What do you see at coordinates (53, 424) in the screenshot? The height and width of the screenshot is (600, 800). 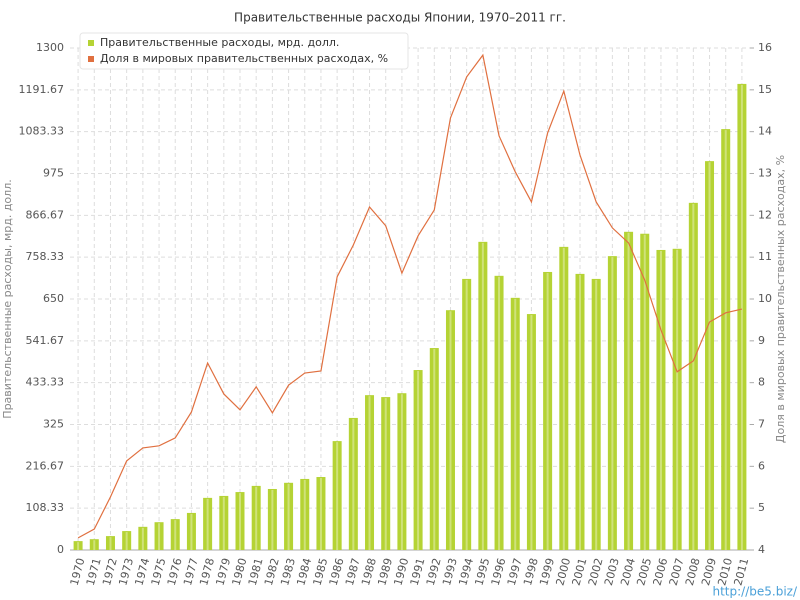 I see `y-tick-label: 325` at bounding box center [53, 424].